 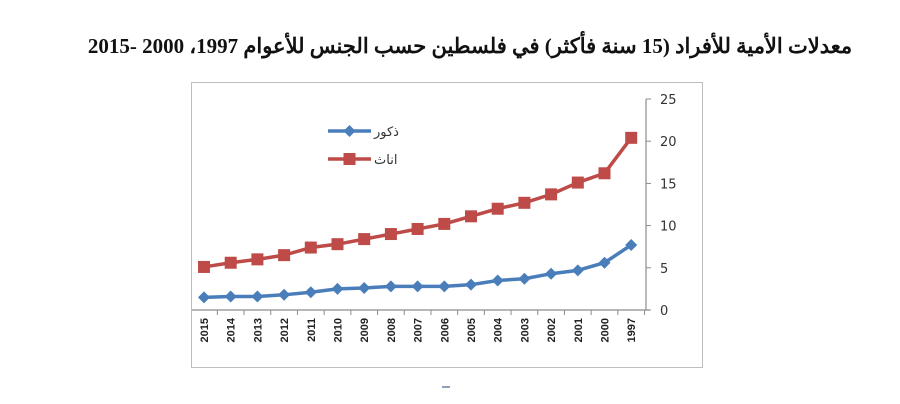 What do you see at coordinates (392, 330) in the screenshot?
I see `x-tick-label: 2008` at bounding box center [392, 330].